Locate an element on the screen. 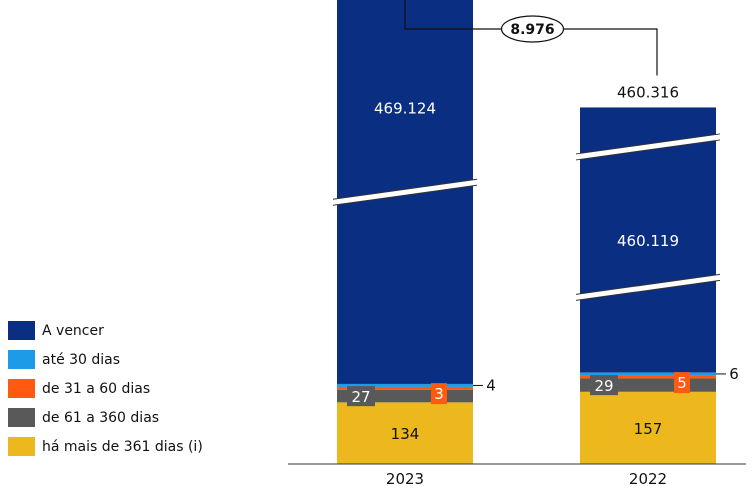 Image resolution: width=756 pixels, height=486 pixels. legend-label-mais-361: há mais de 361 dias (i) is located at coordinates (122, 446).